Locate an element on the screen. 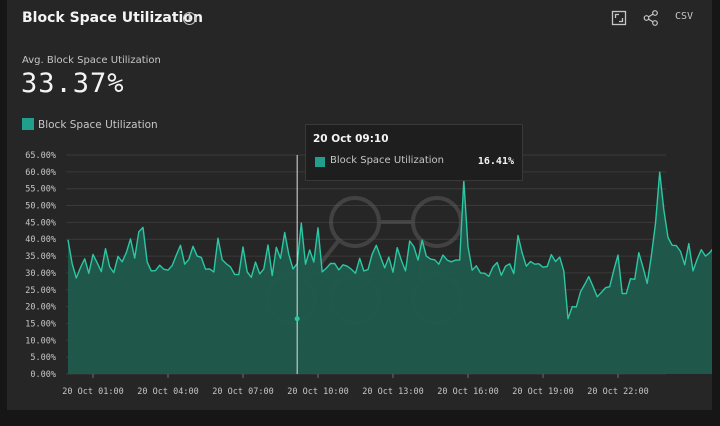  x-tick-label: 20 Oct 22:00 is located at coordinates (617, 392).